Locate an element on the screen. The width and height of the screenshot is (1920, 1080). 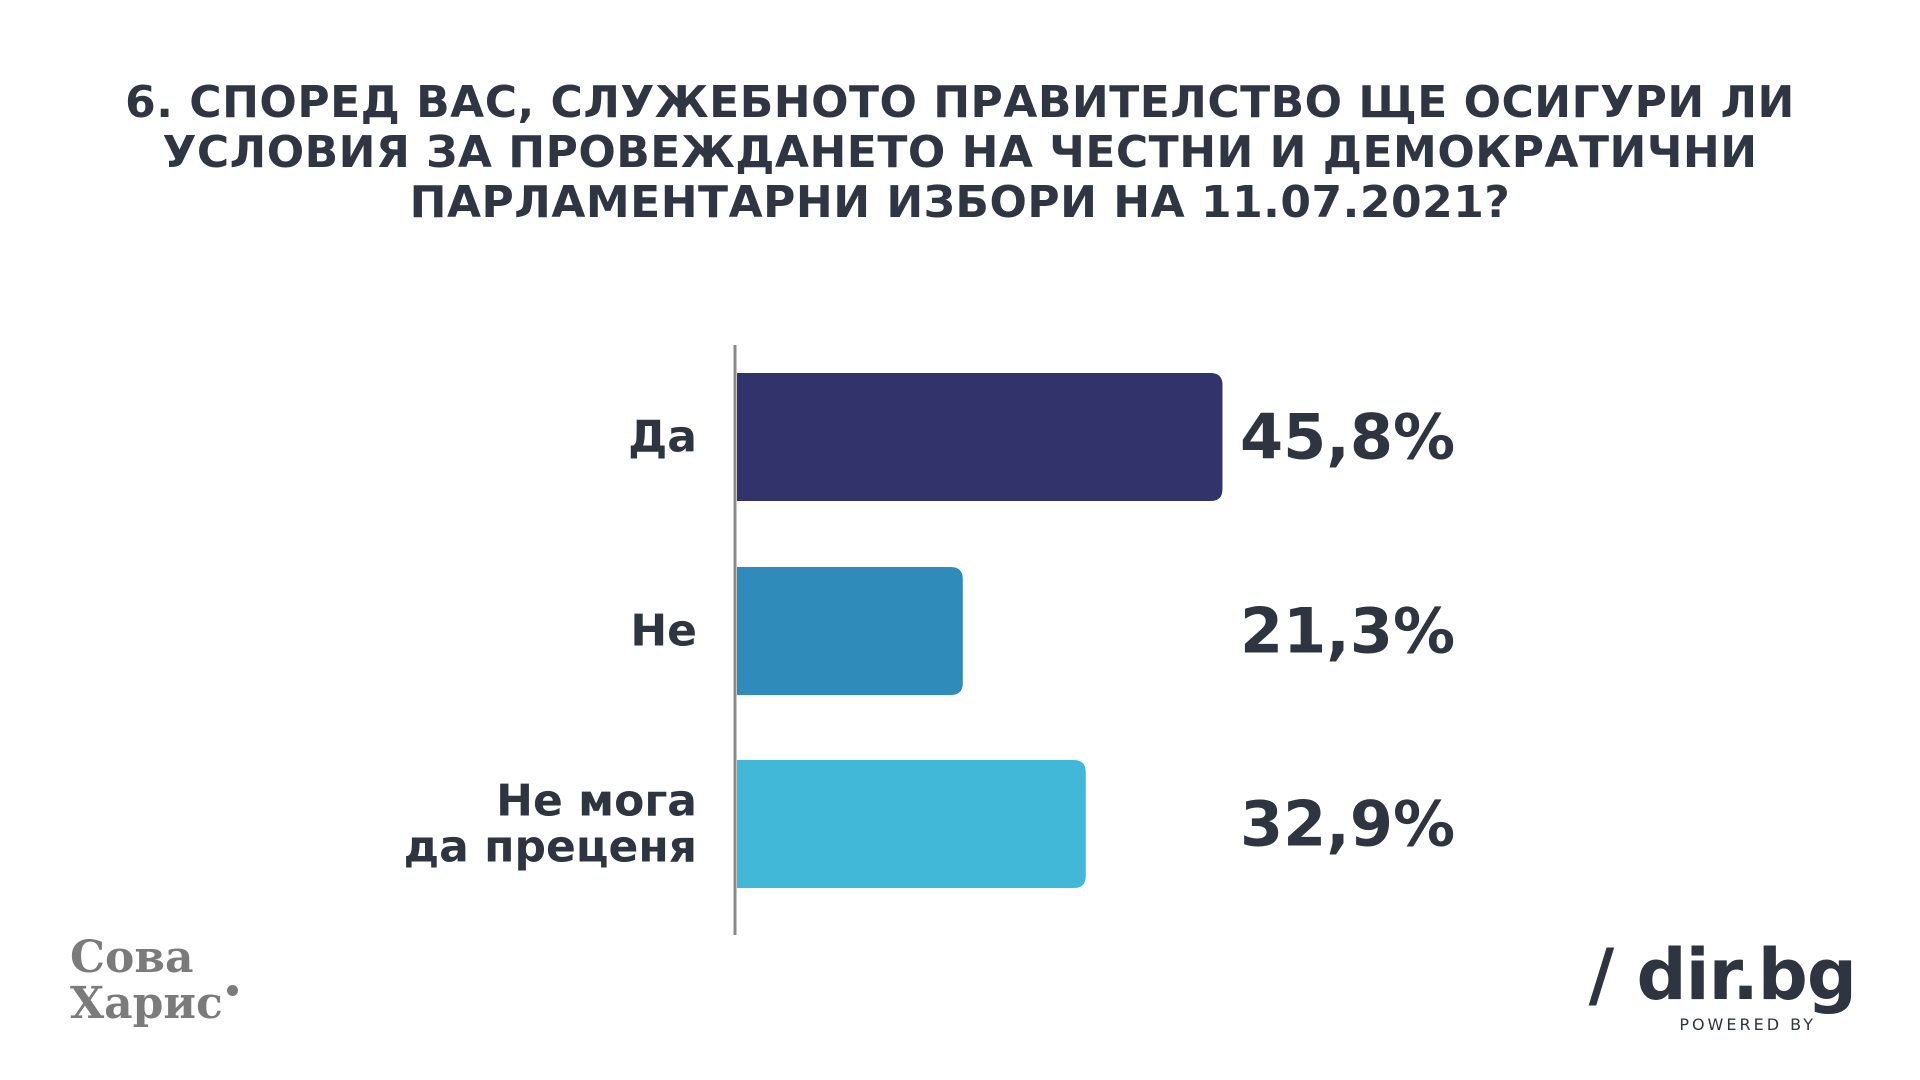
sova-haris-logo: Сова Харис is located at coordinates (154, 981).